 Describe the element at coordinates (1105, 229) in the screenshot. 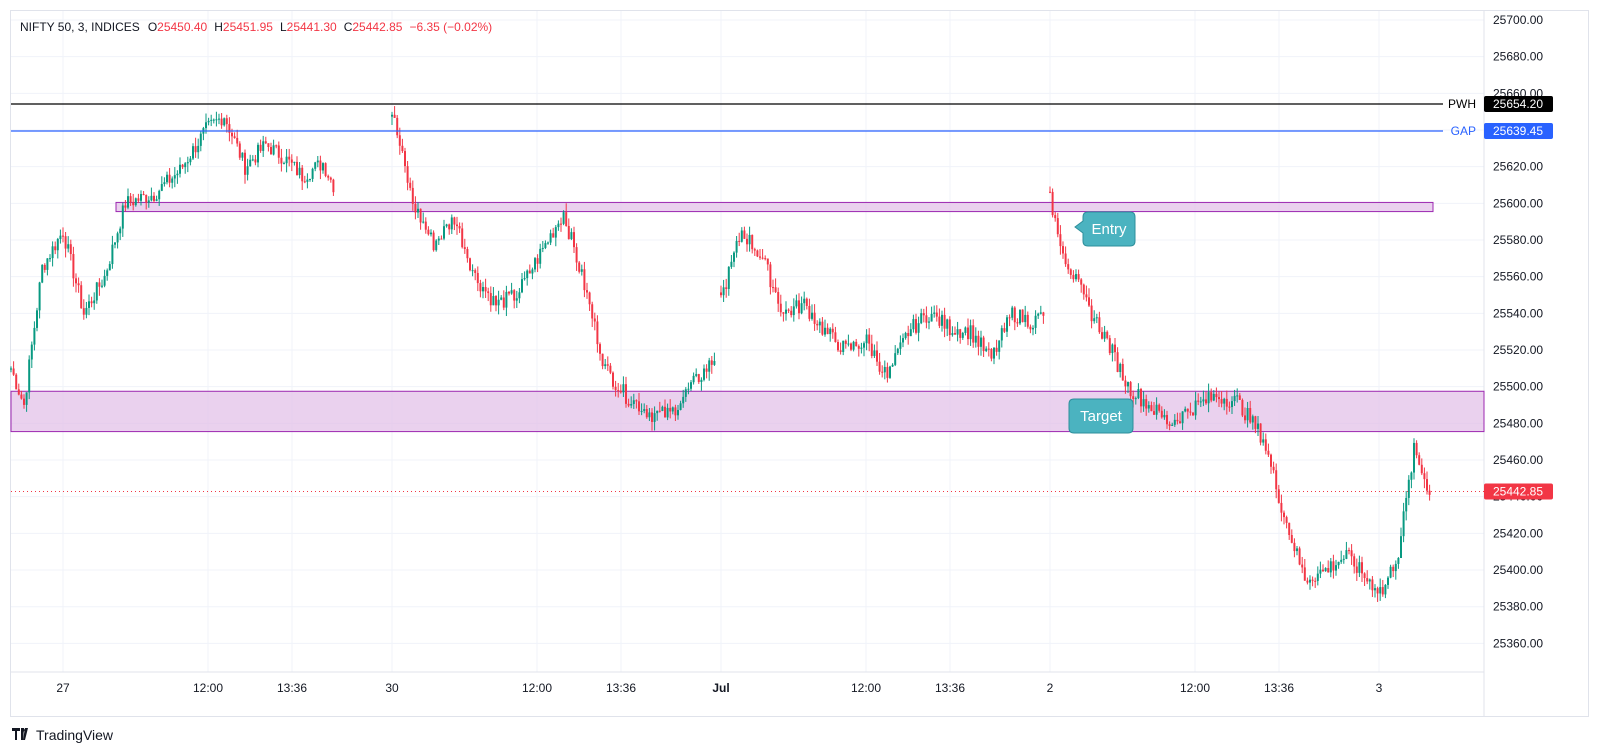

I see `annotation-callout` at that location.